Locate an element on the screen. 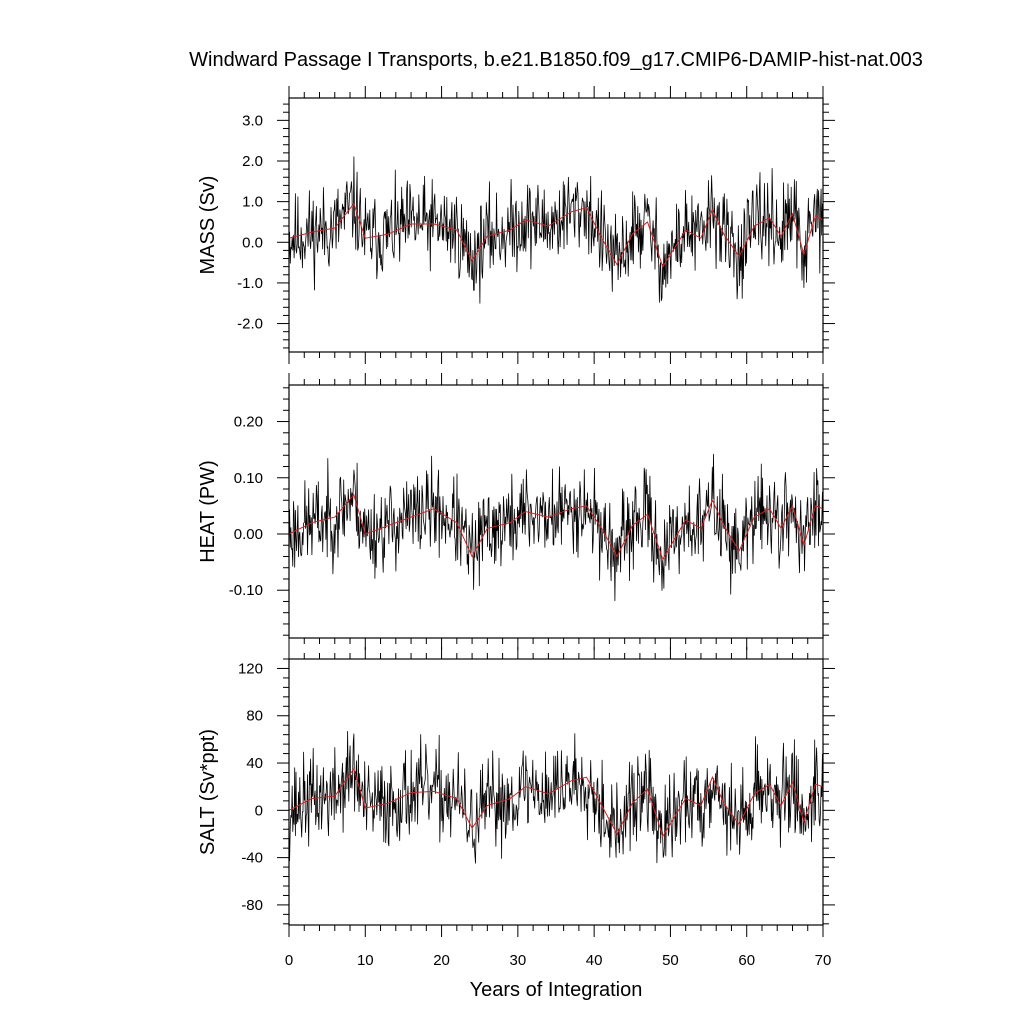 The width and height of the screenshot is (1024, 1024). y-tick-label: 80 is located at coordinates (254, 716).